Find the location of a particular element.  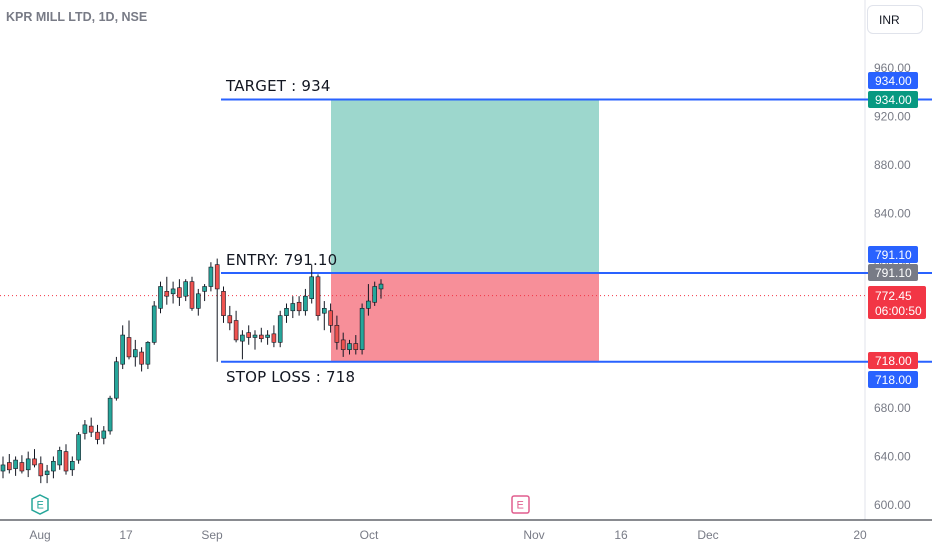

target-profit-zone is located at coordinates (465, 186).